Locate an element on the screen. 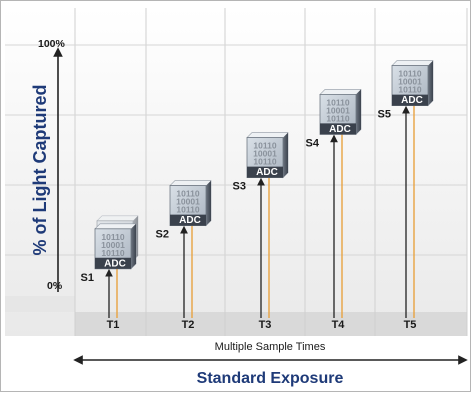  time-band is located at coordinates (271, 324).